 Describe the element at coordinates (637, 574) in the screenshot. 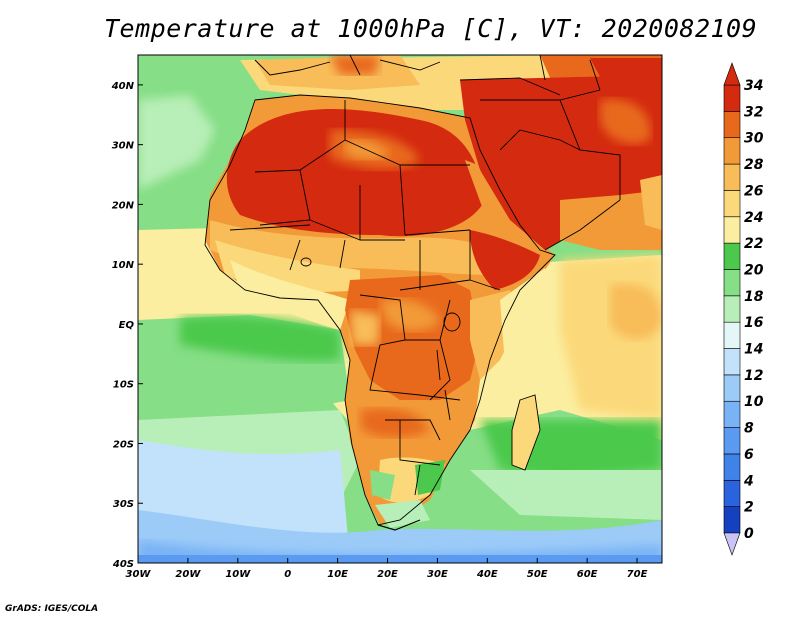

I see `lon-tick-label: 70E` at that location.